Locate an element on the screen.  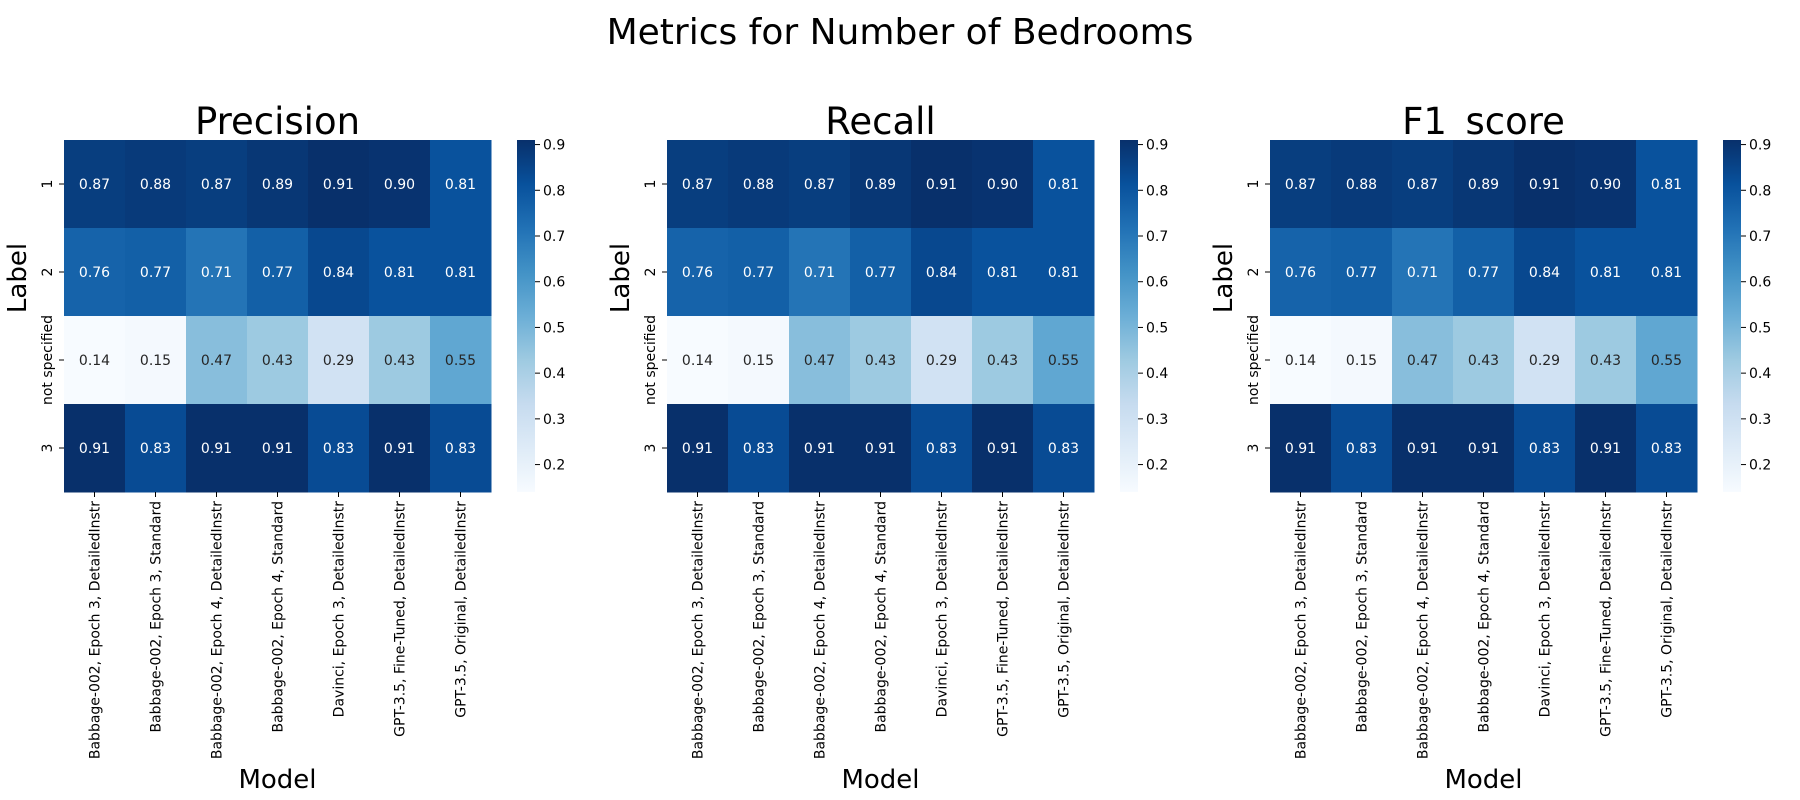
cell-label-recall-r2-c0: 0.14 is located at coordinates (697, 361).